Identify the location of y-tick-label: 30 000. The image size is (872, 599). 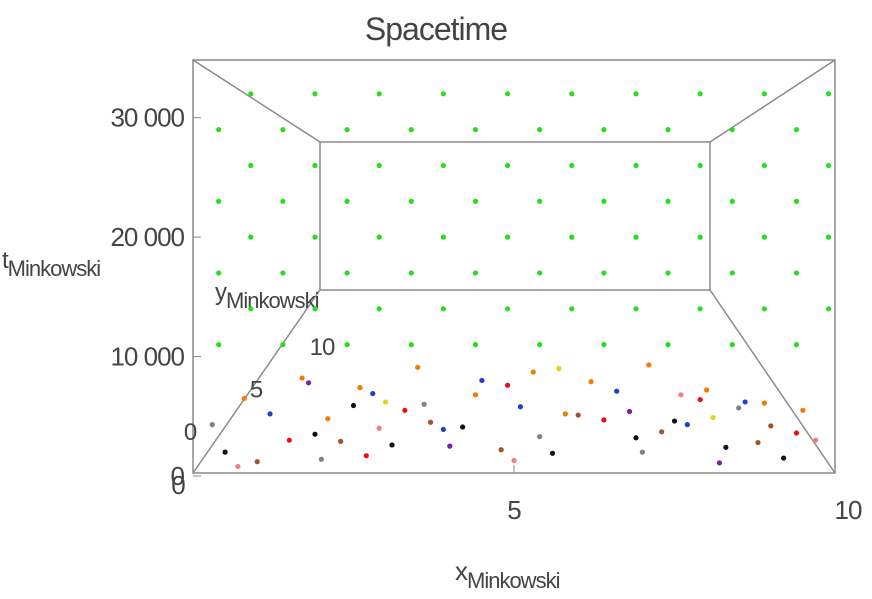
(147, 118).